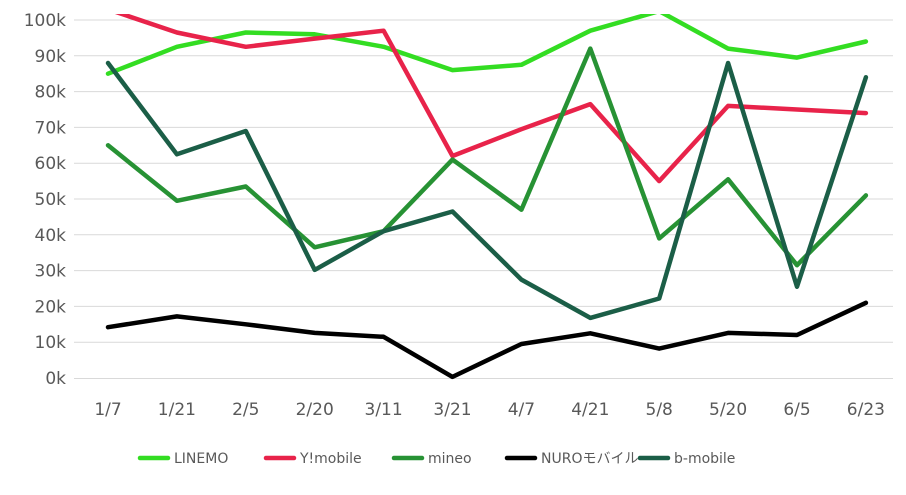 This screenshot has height=495, width=906. I want to click on y-tick-label: 80k, so click(51, 93).